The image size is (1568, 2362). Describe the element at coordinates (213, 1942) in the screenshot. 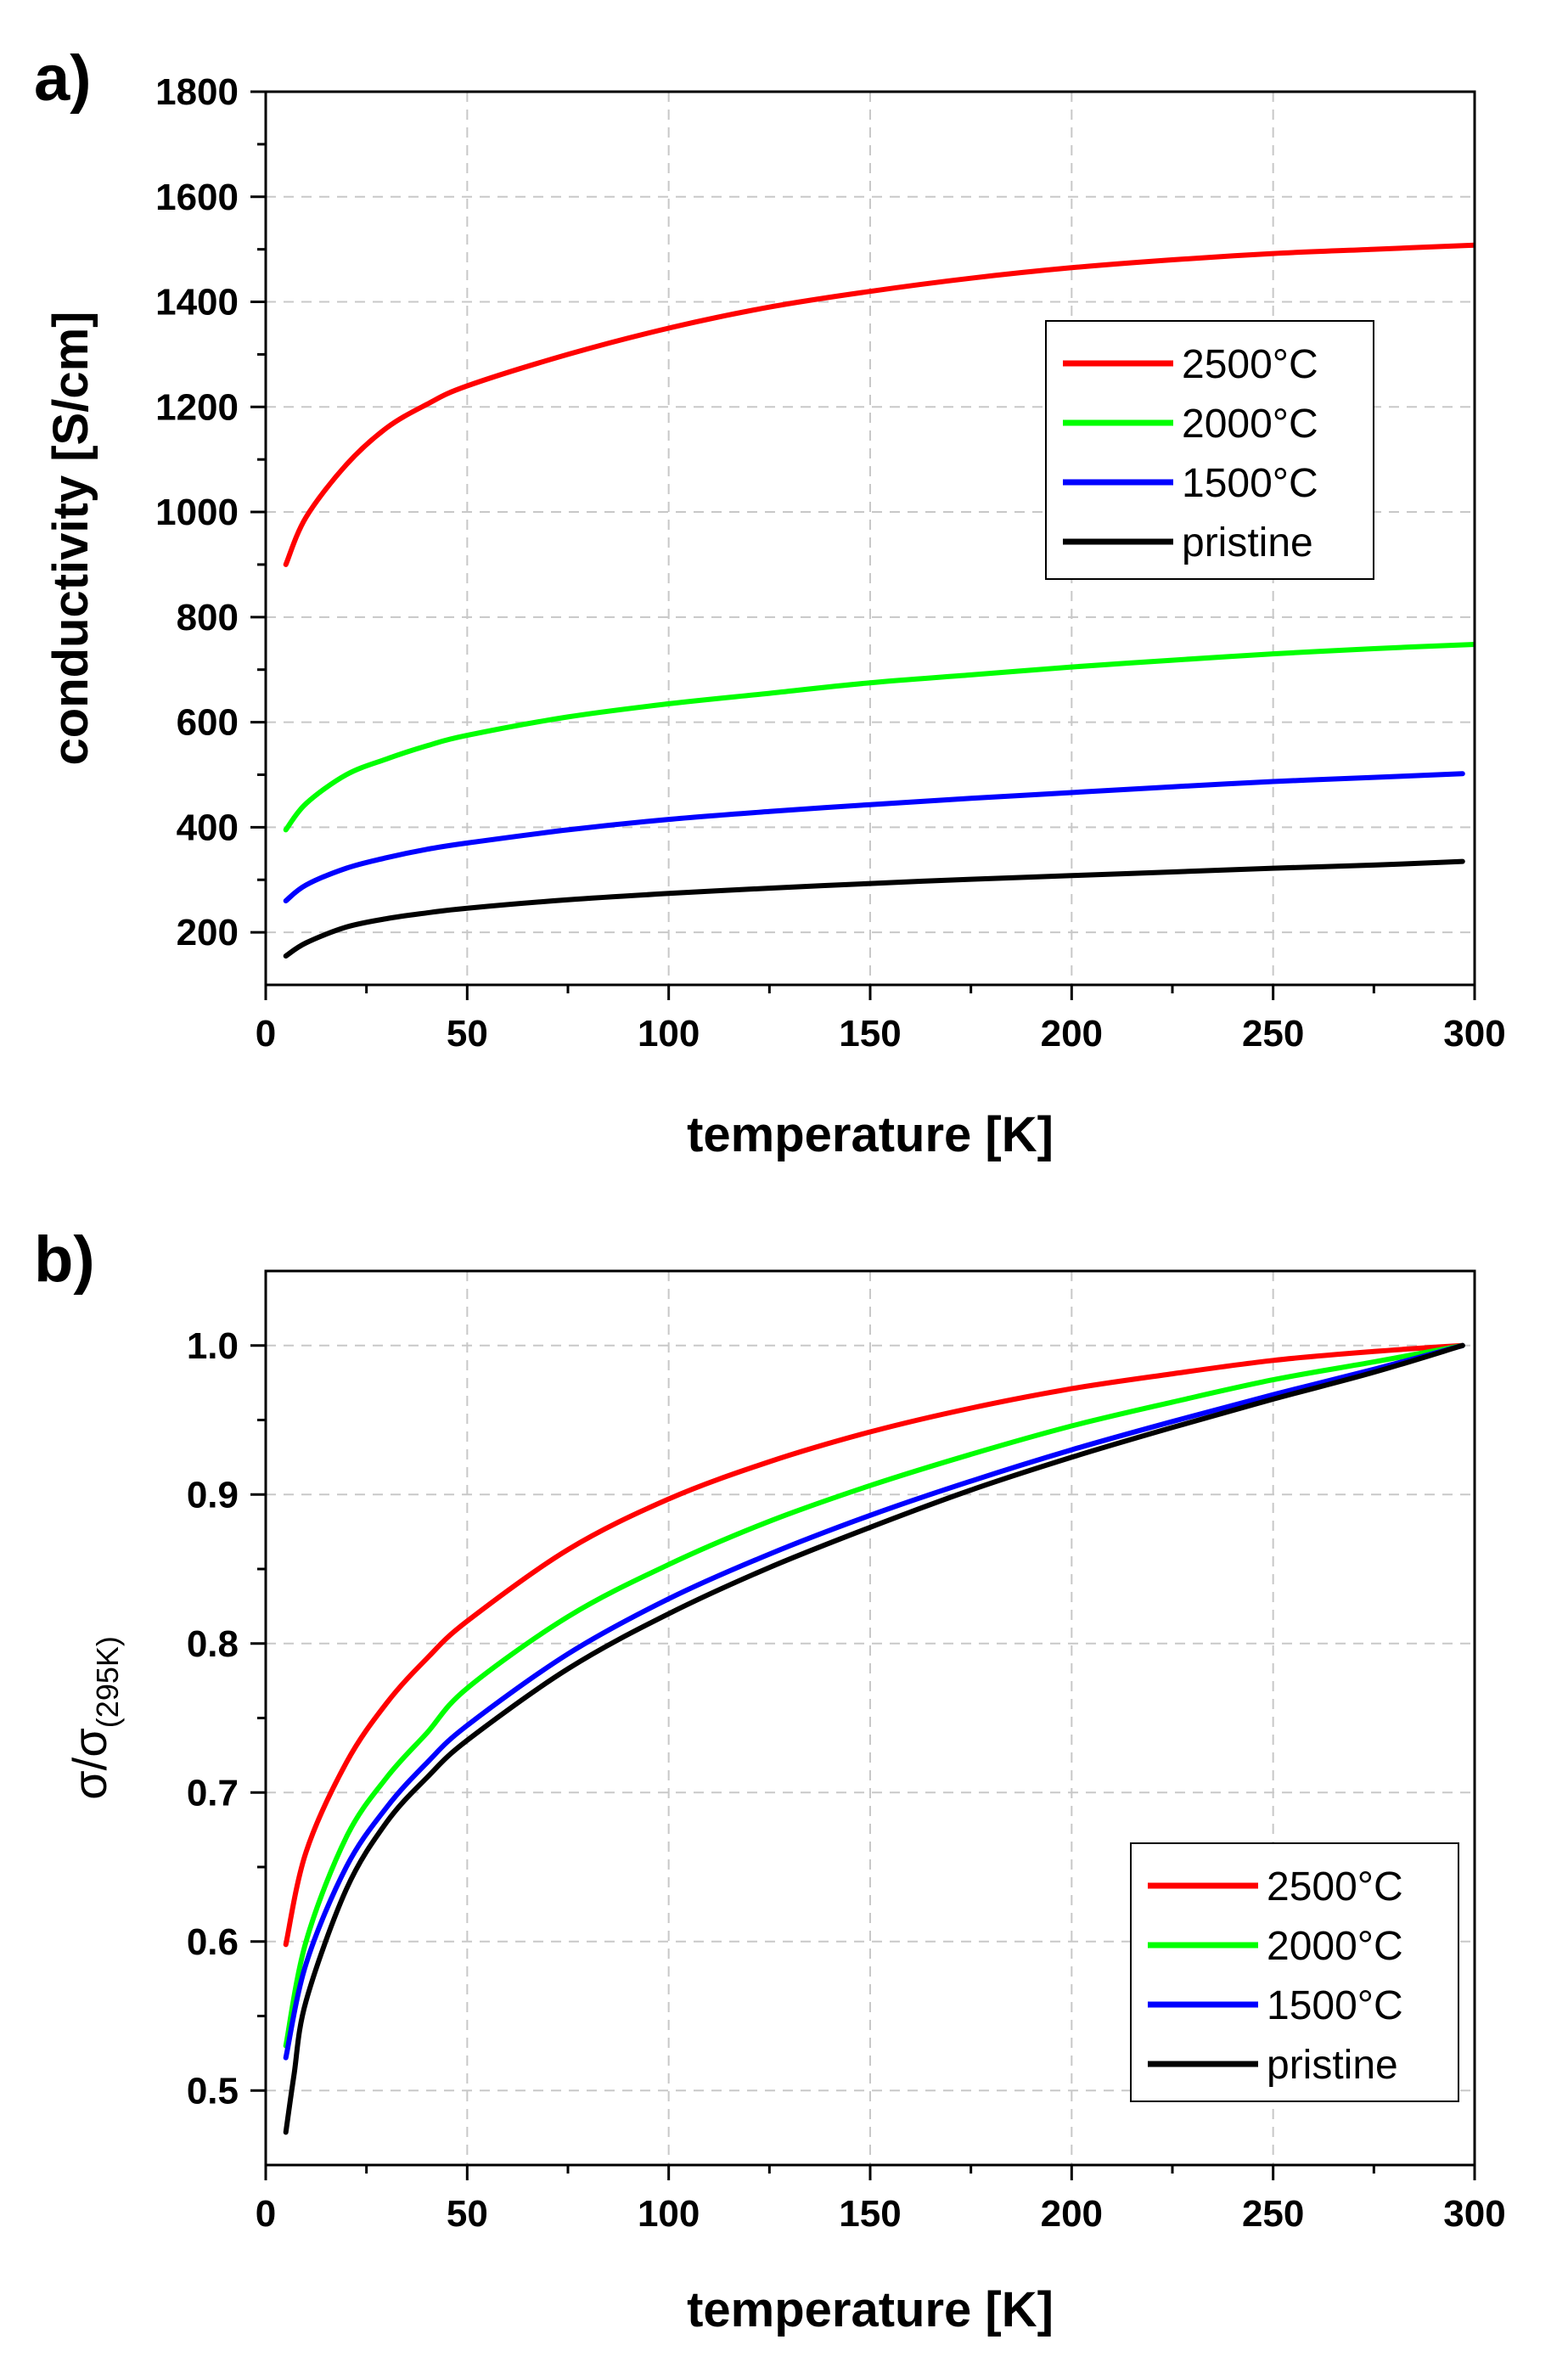

I see `y-tick-label: 0.6` at that location.